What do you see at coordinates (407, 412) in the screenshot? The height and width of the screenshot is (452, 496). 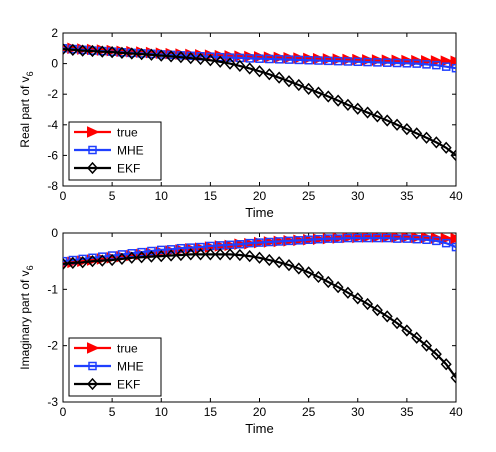 I see `x-tick-label: 35` at bounding box center [407, 412].